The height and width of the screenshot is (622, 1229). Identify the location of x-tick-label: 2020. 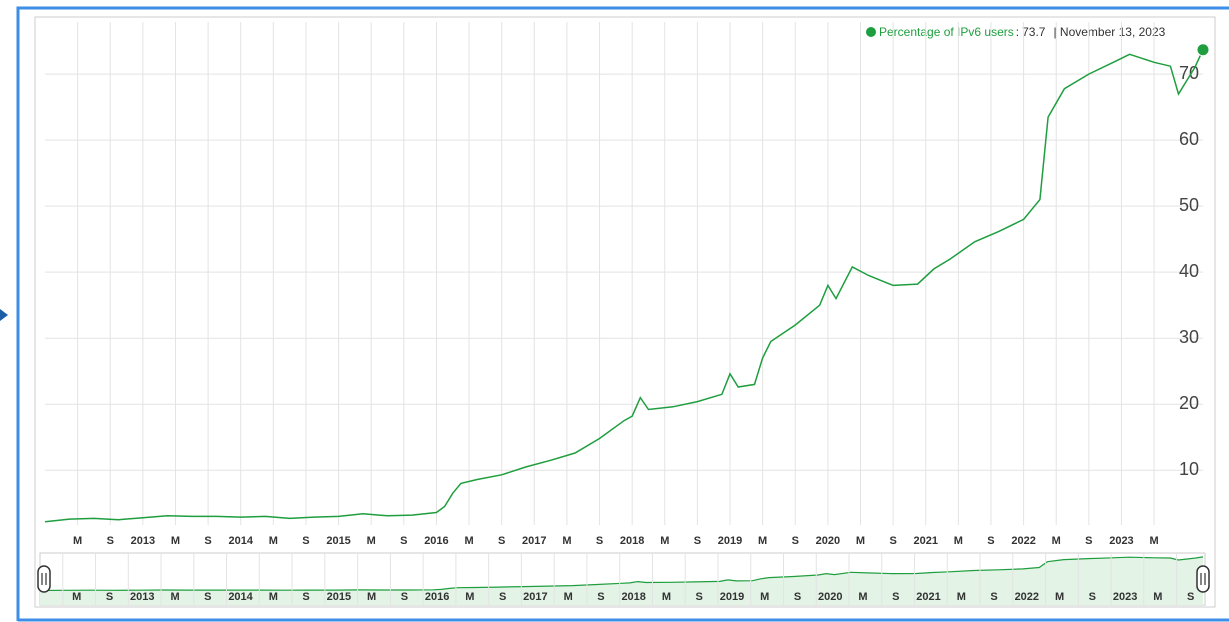
(828, 541).